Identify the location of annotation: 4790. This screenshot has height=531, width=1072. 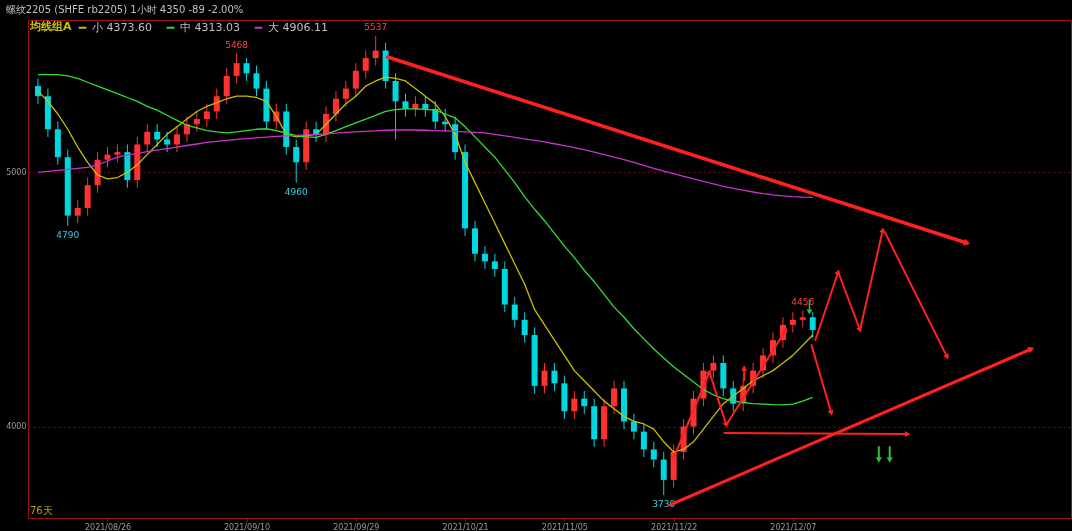
(68, 234).